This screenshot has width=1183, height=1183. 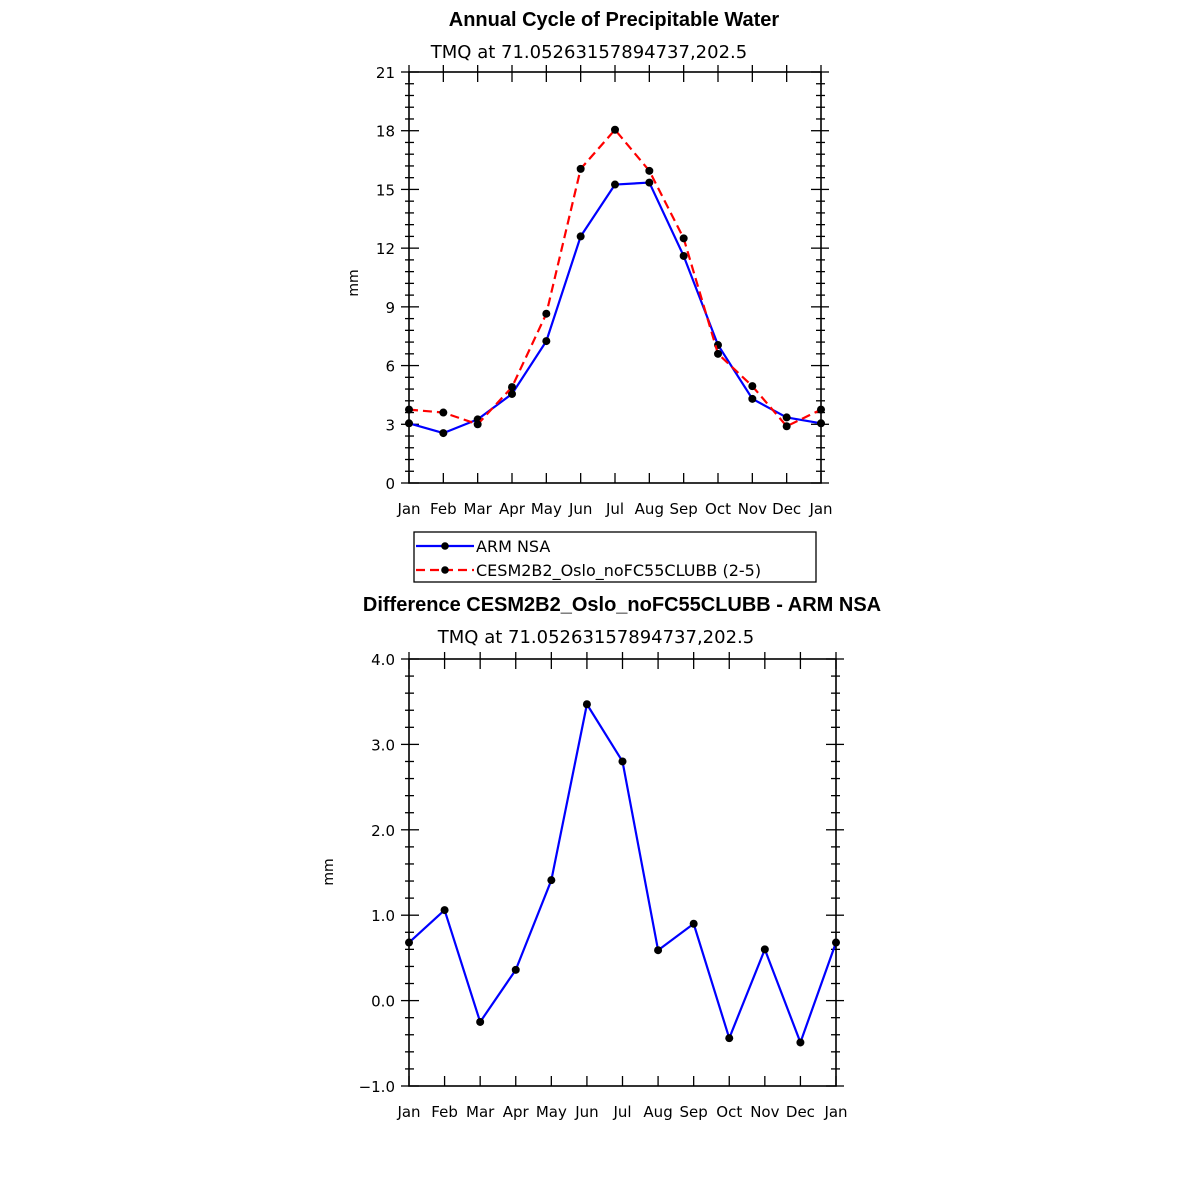 I want to click on chart-1-plot-frame, so click(x=615, y=277).